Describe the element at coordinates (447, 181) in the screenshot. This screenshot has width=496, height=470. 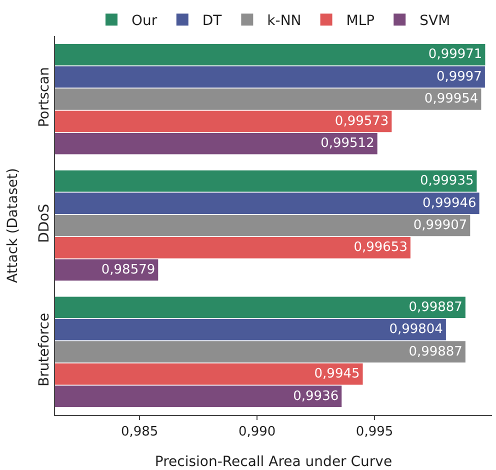
I see `data-label: 0,99935` at that location.